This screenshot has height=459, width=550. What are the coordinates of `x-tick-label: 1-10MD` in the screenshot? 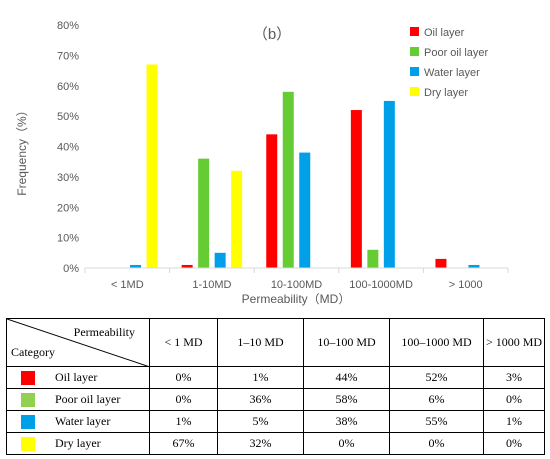 It's located at (211, 285).